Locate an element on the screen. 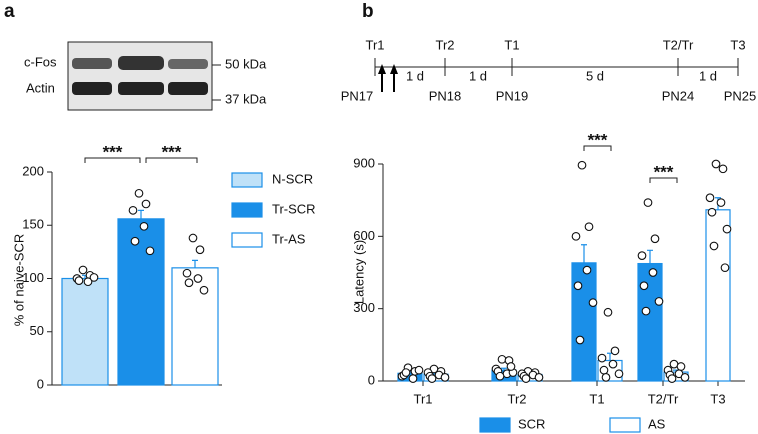 This screenshot has width=758, height=434. x-tick-label: Tr2 is located at coordinates (516, 398).